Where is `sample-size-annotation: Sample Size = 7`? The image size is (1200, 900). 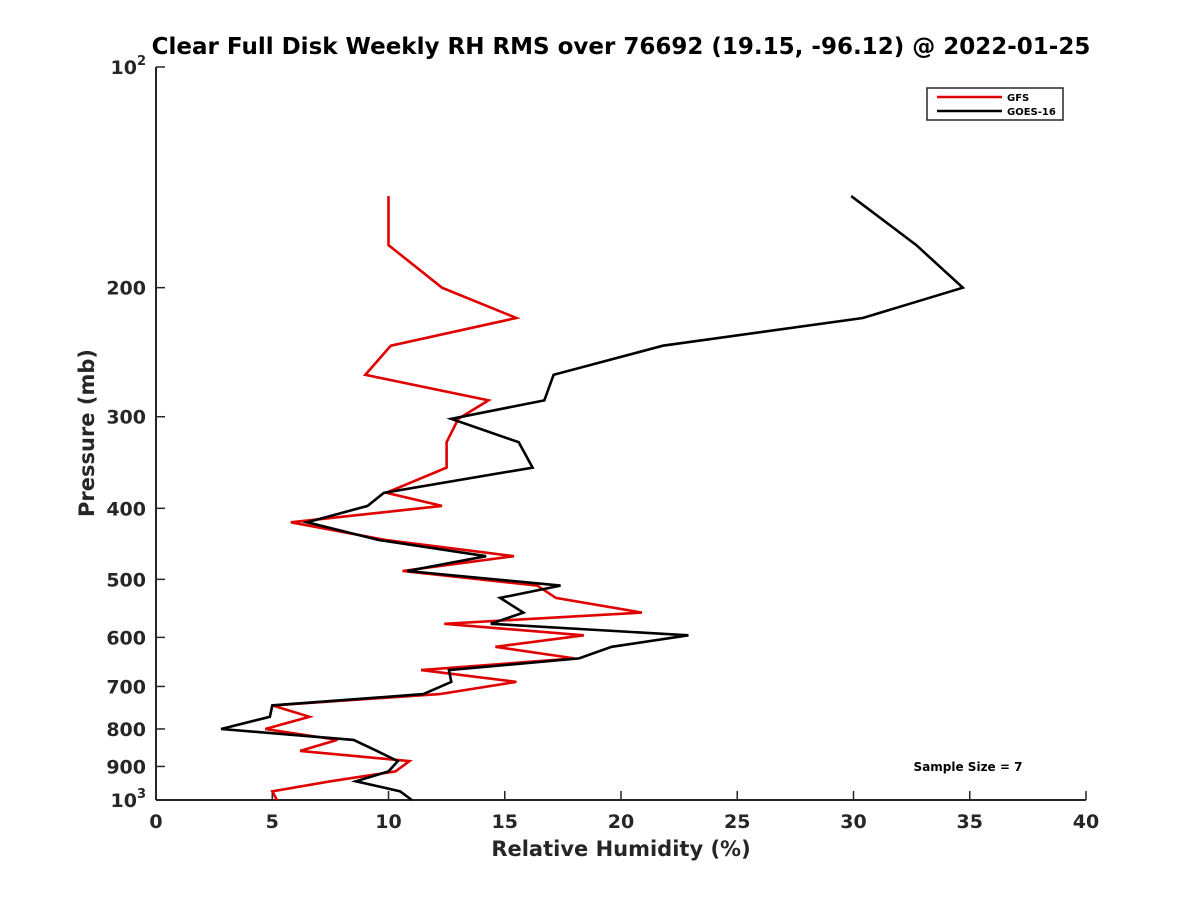 sample-size-annotation: Sample Size = 7 is located at coordinates (968, 767).